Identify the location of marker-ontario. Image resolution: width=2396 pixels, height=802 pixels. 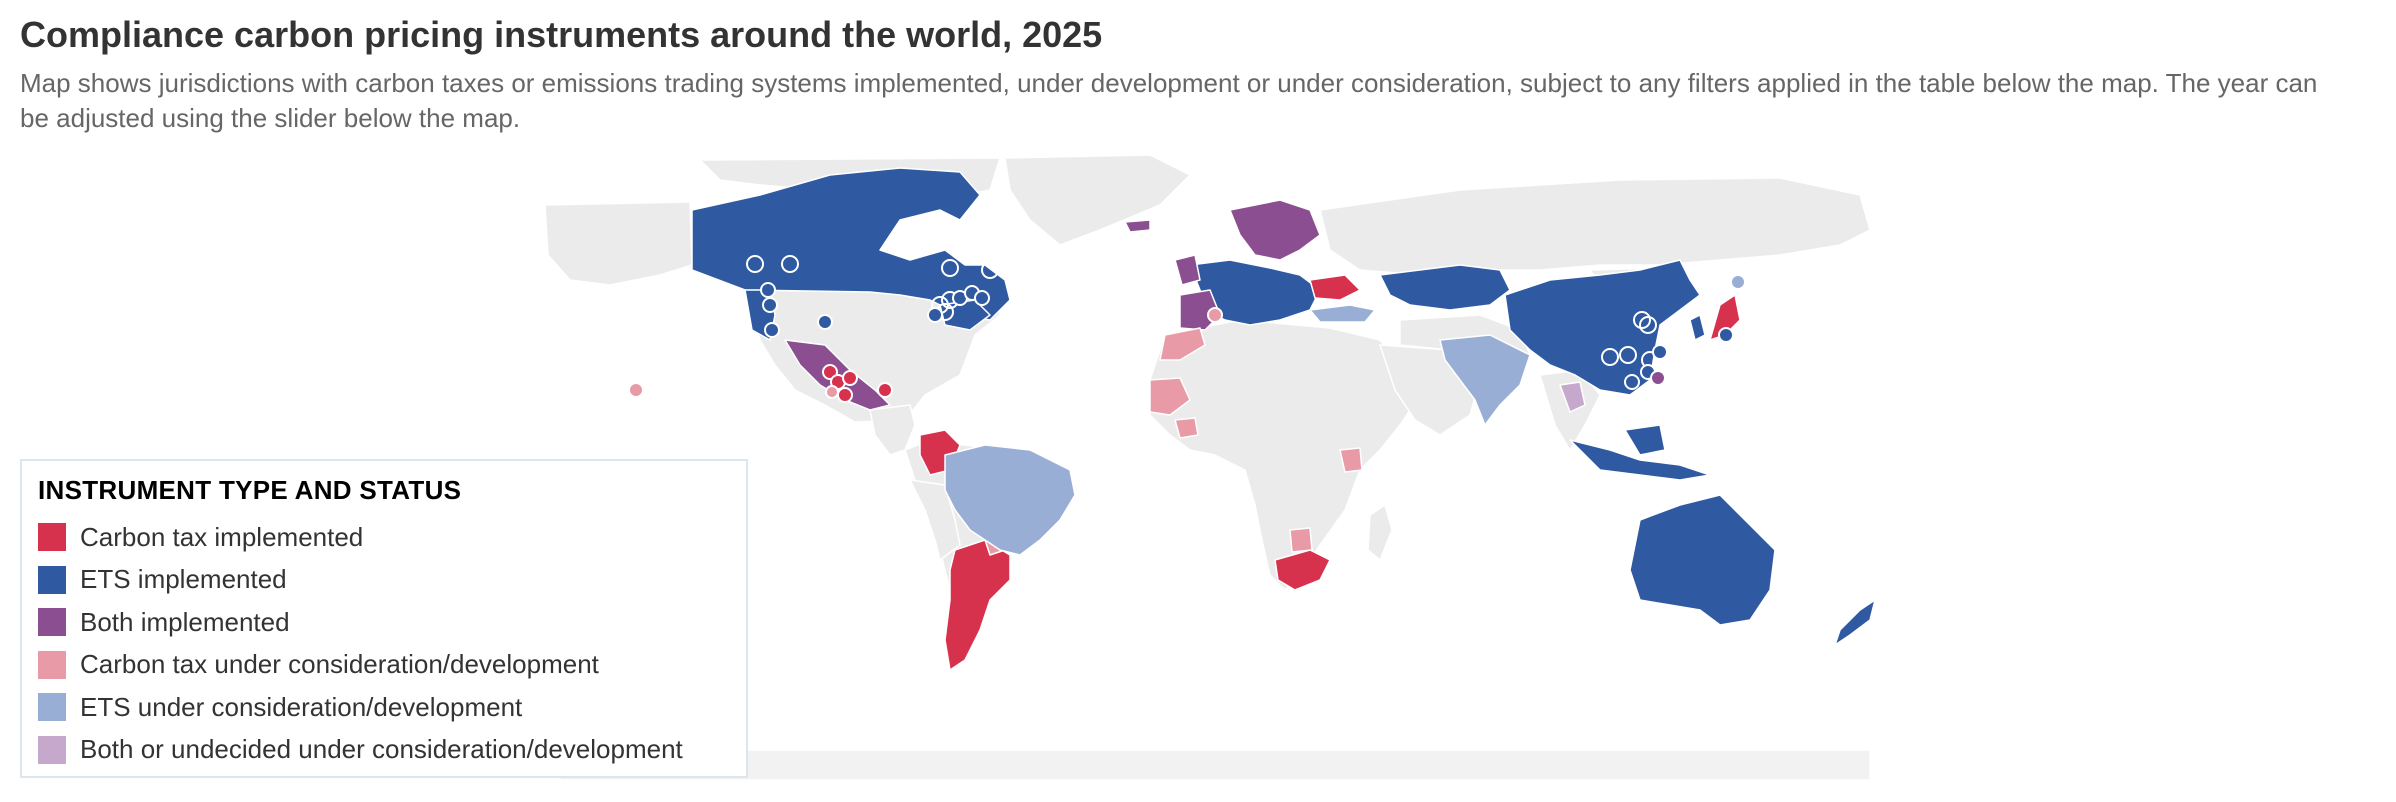
(950, 268).